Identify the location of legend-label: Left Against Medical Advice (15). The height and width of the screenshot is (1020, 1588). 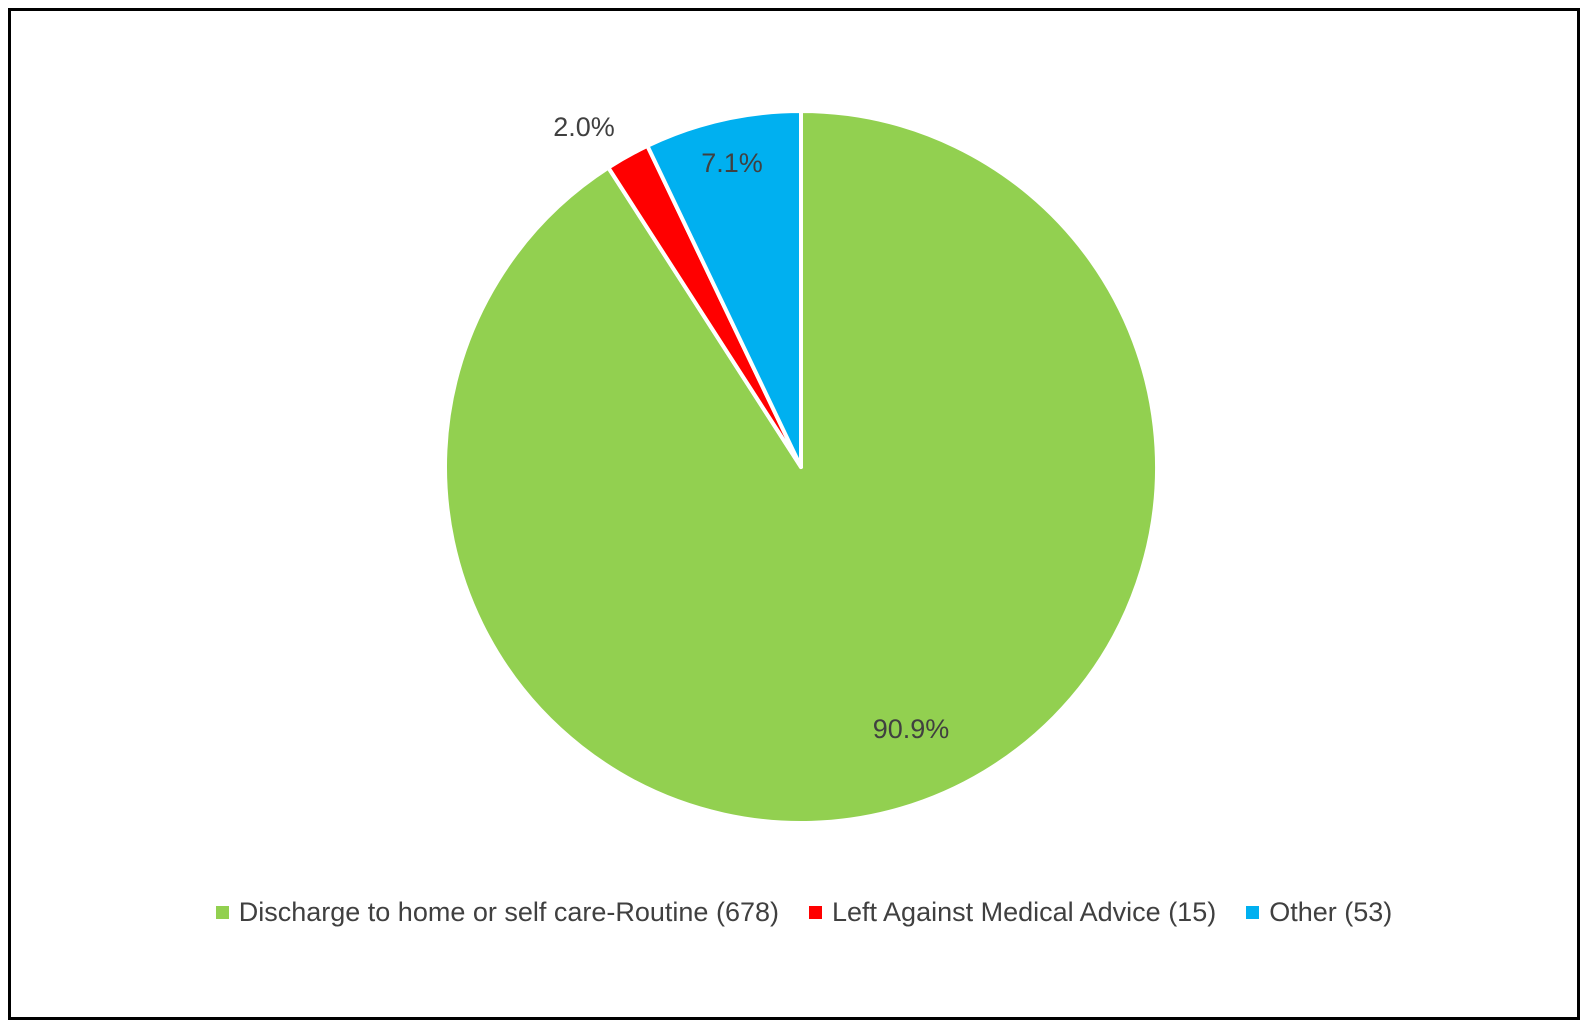
(1024, 911).